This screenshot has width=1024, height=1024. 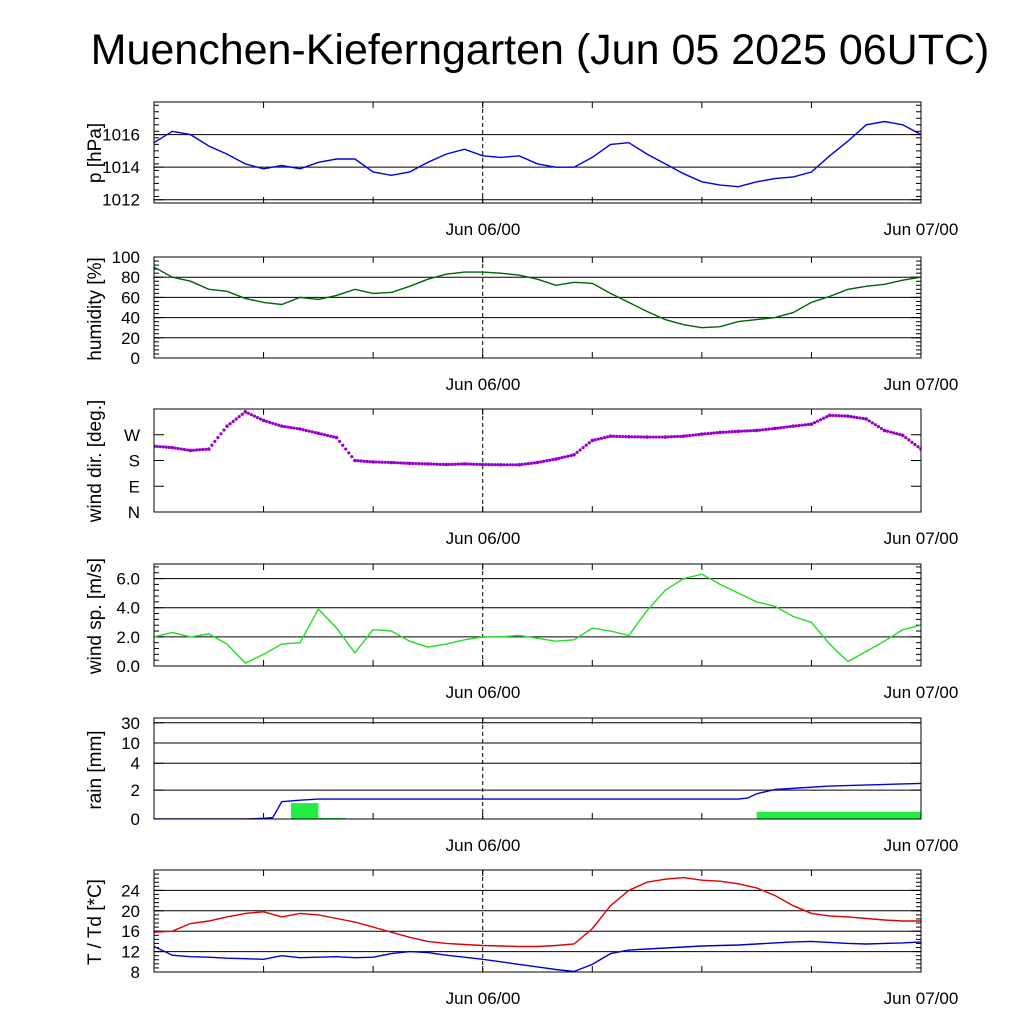 What do you see at coordinates (134, 486) in the screenshot?
I see `y-tick-label: E` at bounding box center [134, 486].